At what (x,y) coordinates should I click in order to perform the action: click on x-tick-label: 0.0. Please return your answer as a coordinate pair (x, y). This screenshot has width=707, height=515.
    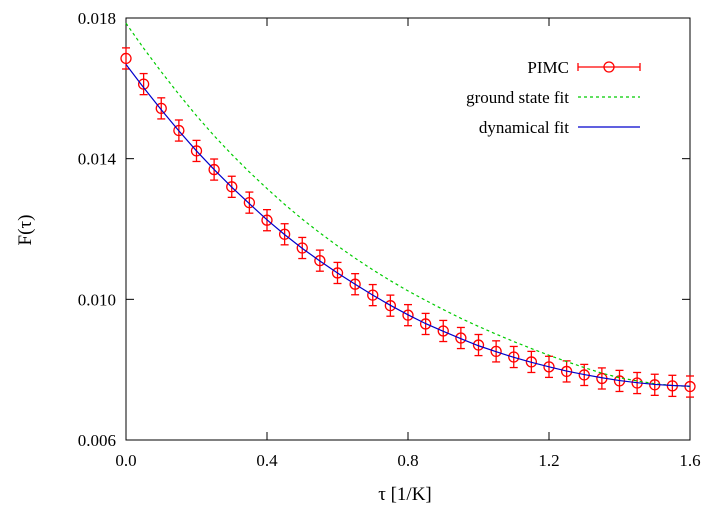
    Looking at the image, I should click on (125, 460).